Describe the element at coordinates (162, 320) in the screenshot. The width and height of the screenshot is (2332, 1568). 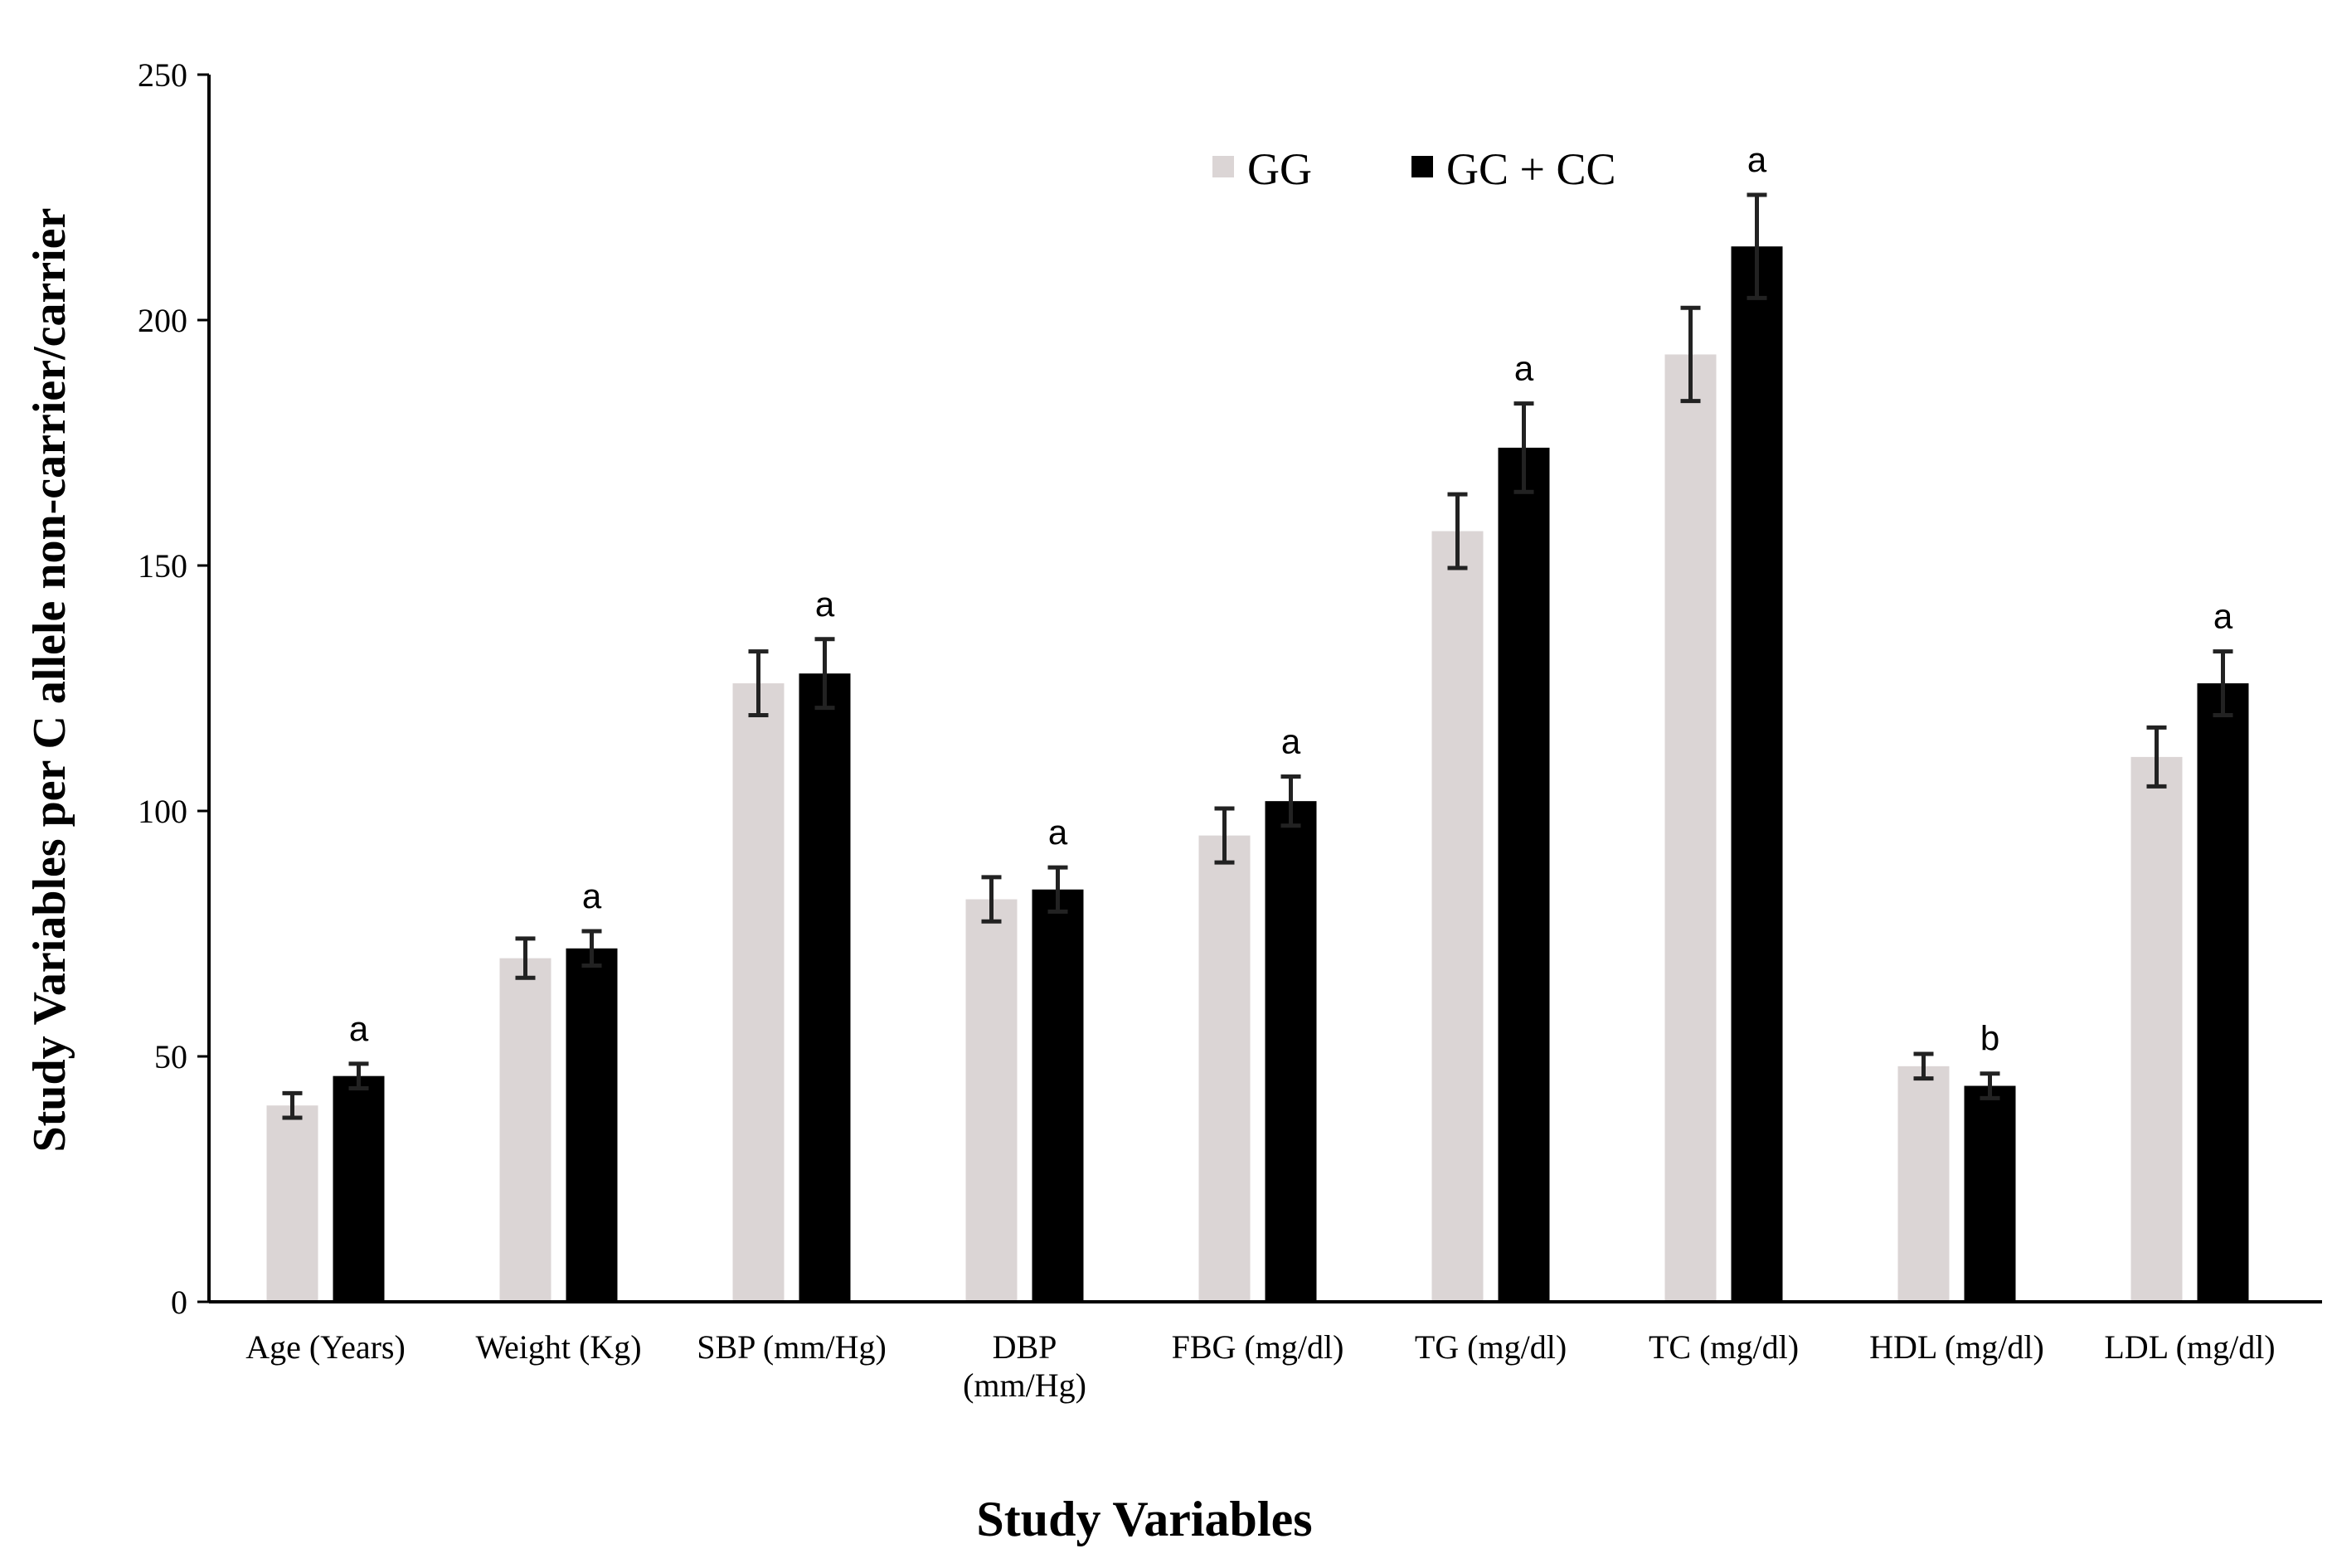
I see `y-tick-label: 200` at that location.